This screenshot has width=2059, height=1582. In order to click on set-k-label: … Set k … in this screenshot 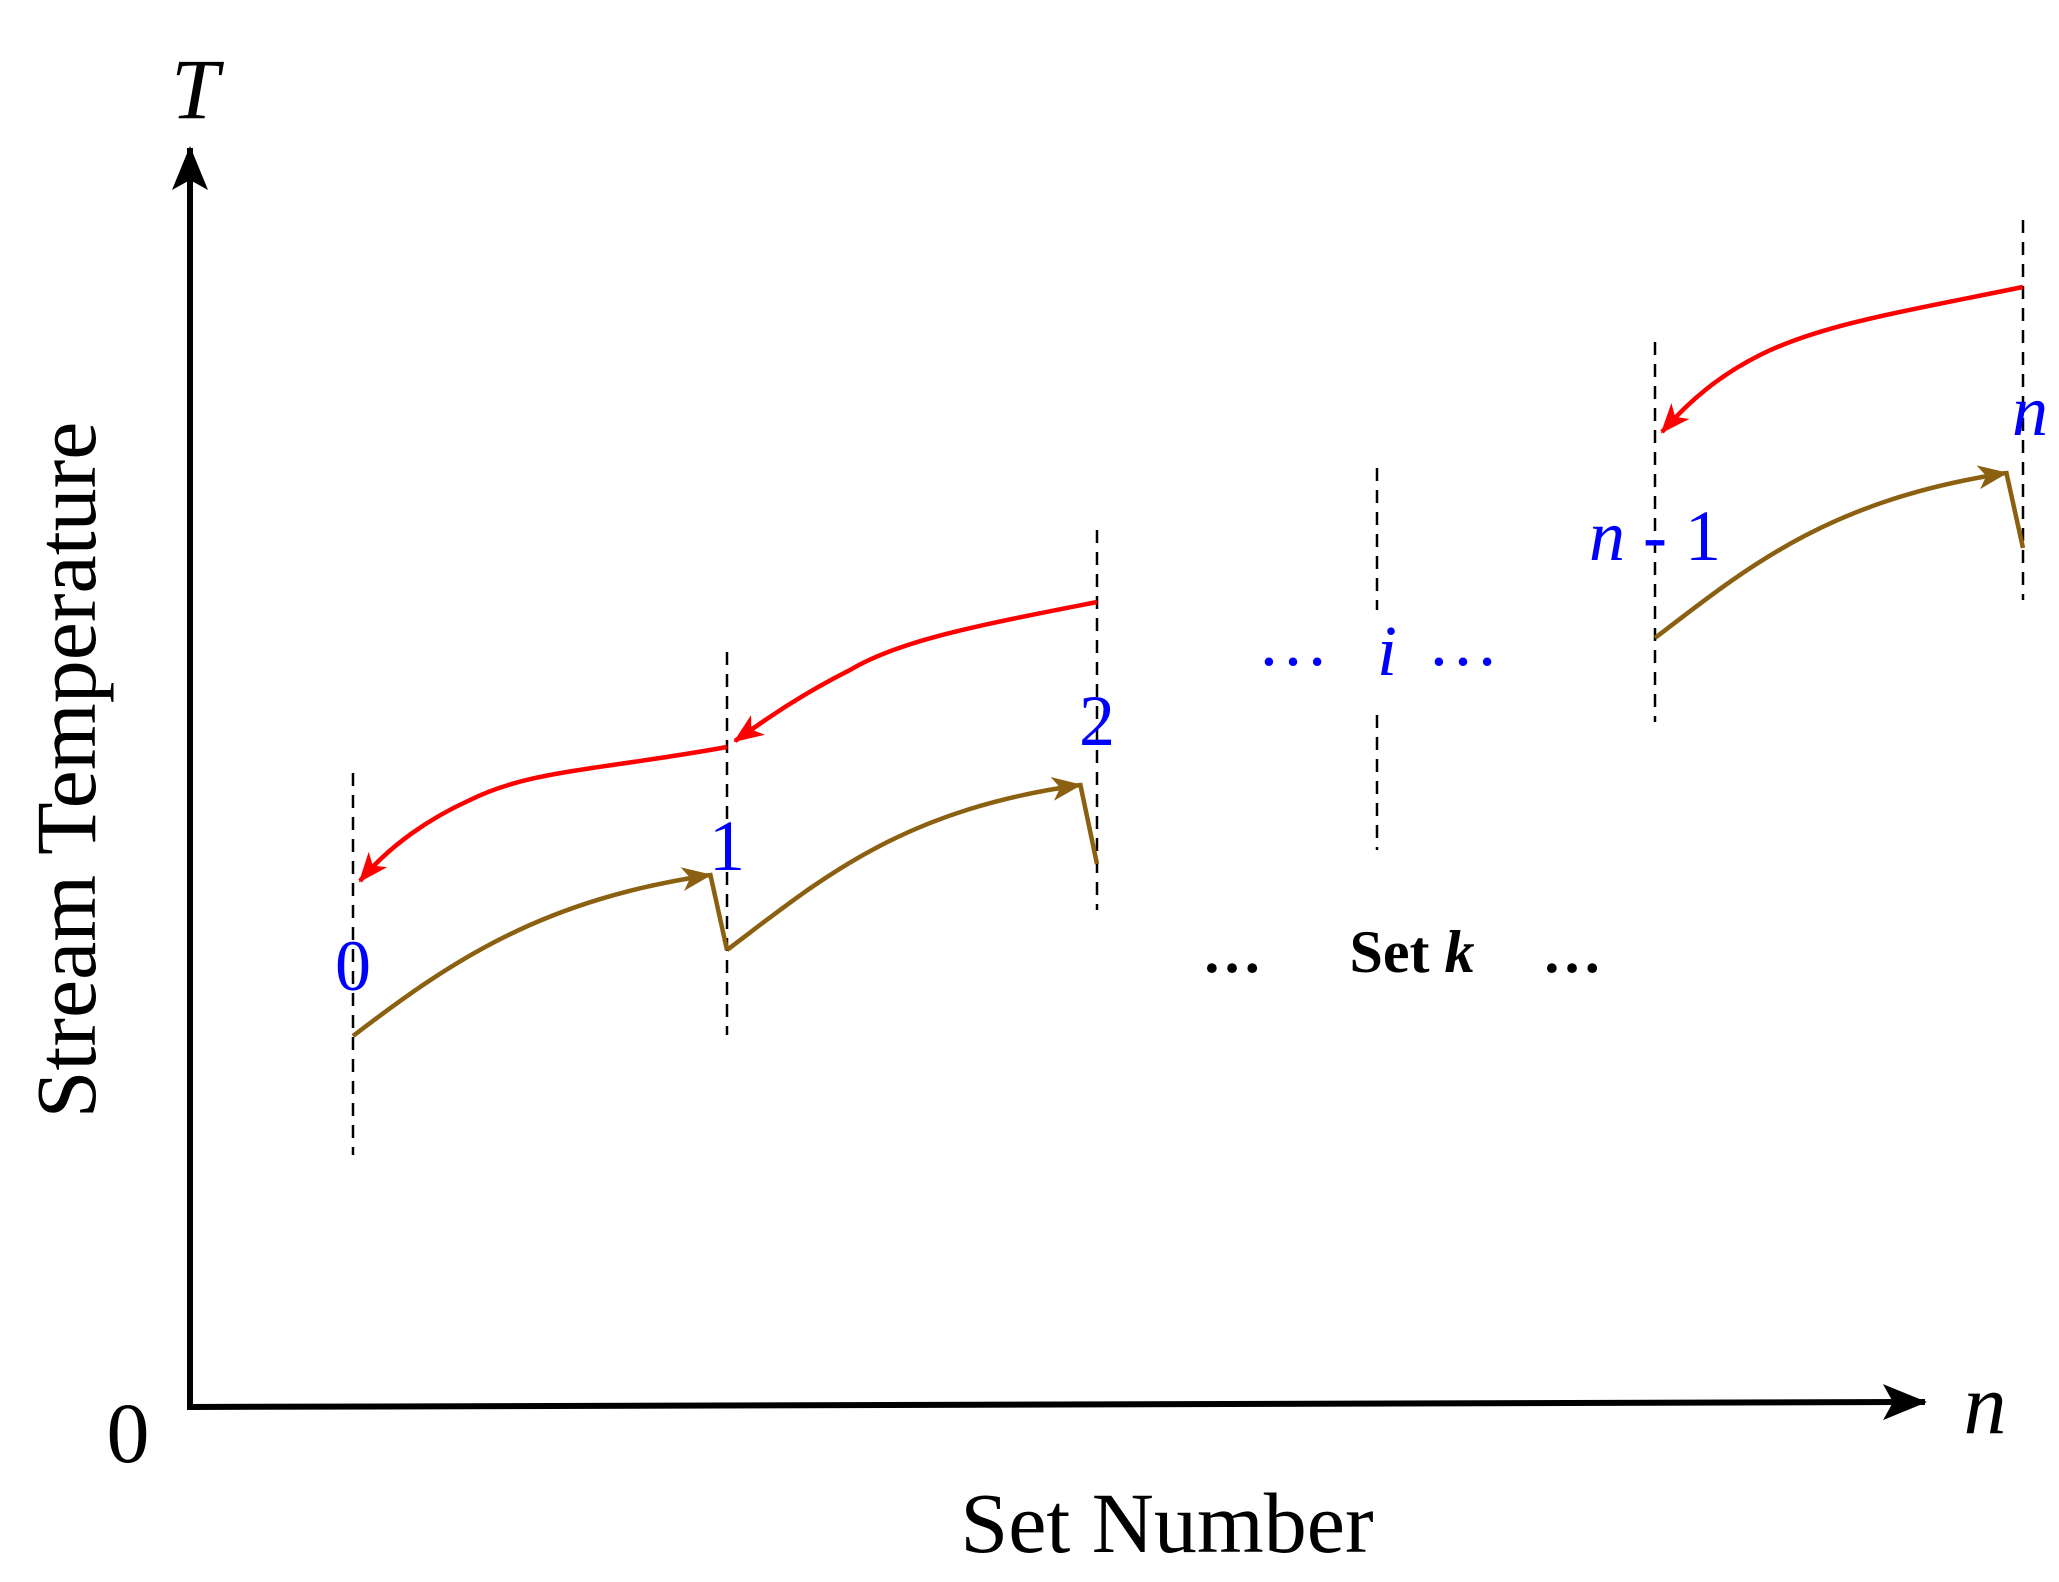, I will do `click(1402, 952)`.